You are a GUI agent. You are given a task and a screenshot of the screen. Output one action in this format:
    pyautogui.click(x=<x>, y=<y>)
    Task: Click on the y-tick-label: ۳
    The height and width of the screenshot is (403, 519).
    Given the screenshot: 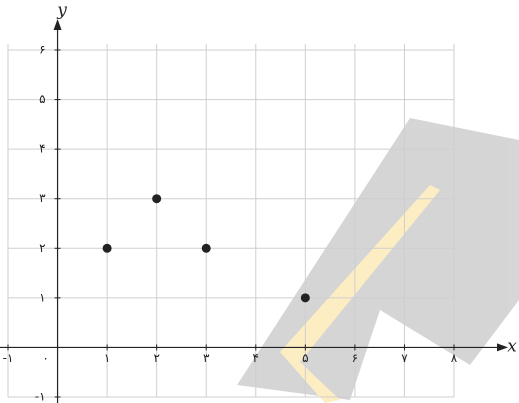 What is the action you would take?
    pyautogui.click(x=42, y=198)
    